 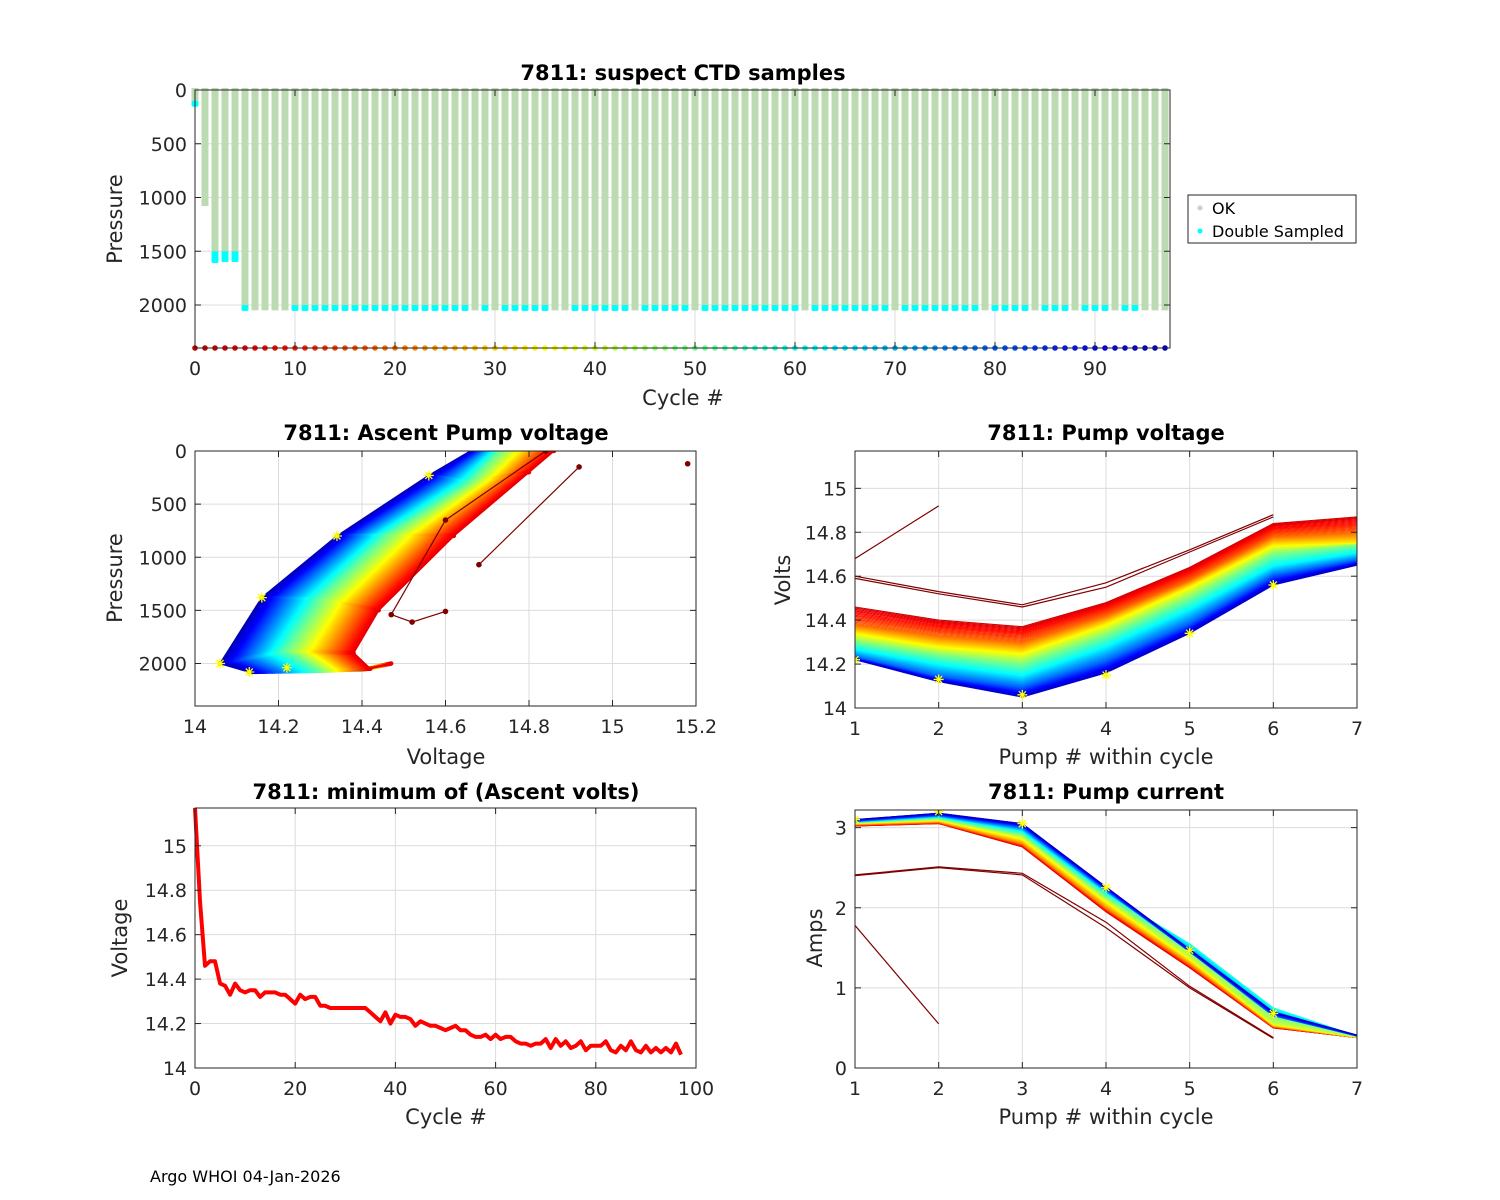 What do you see at coordinates (395, 369) in the screenshot?
I see `x-tick-label: 20` at bounding box center [395, 369].